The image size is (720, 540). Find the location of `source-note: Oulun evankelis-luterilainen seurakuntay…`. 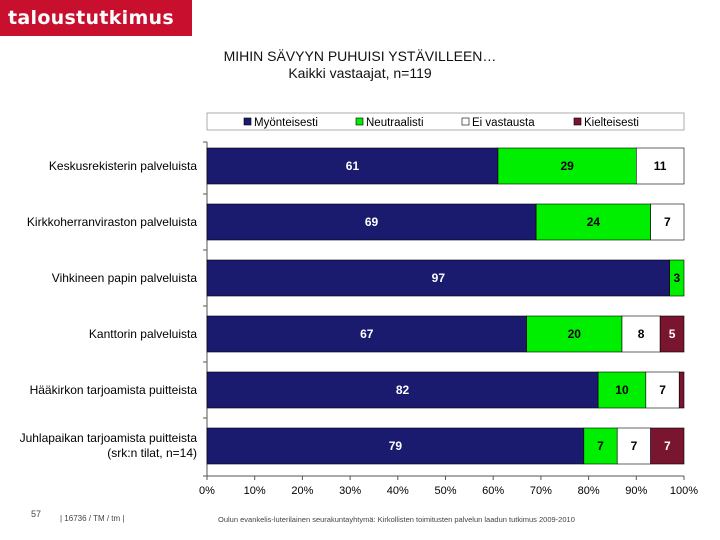

source-note: Oulun evankelis-luterilainen seurakuntay… is located at coordinates (396, 519).